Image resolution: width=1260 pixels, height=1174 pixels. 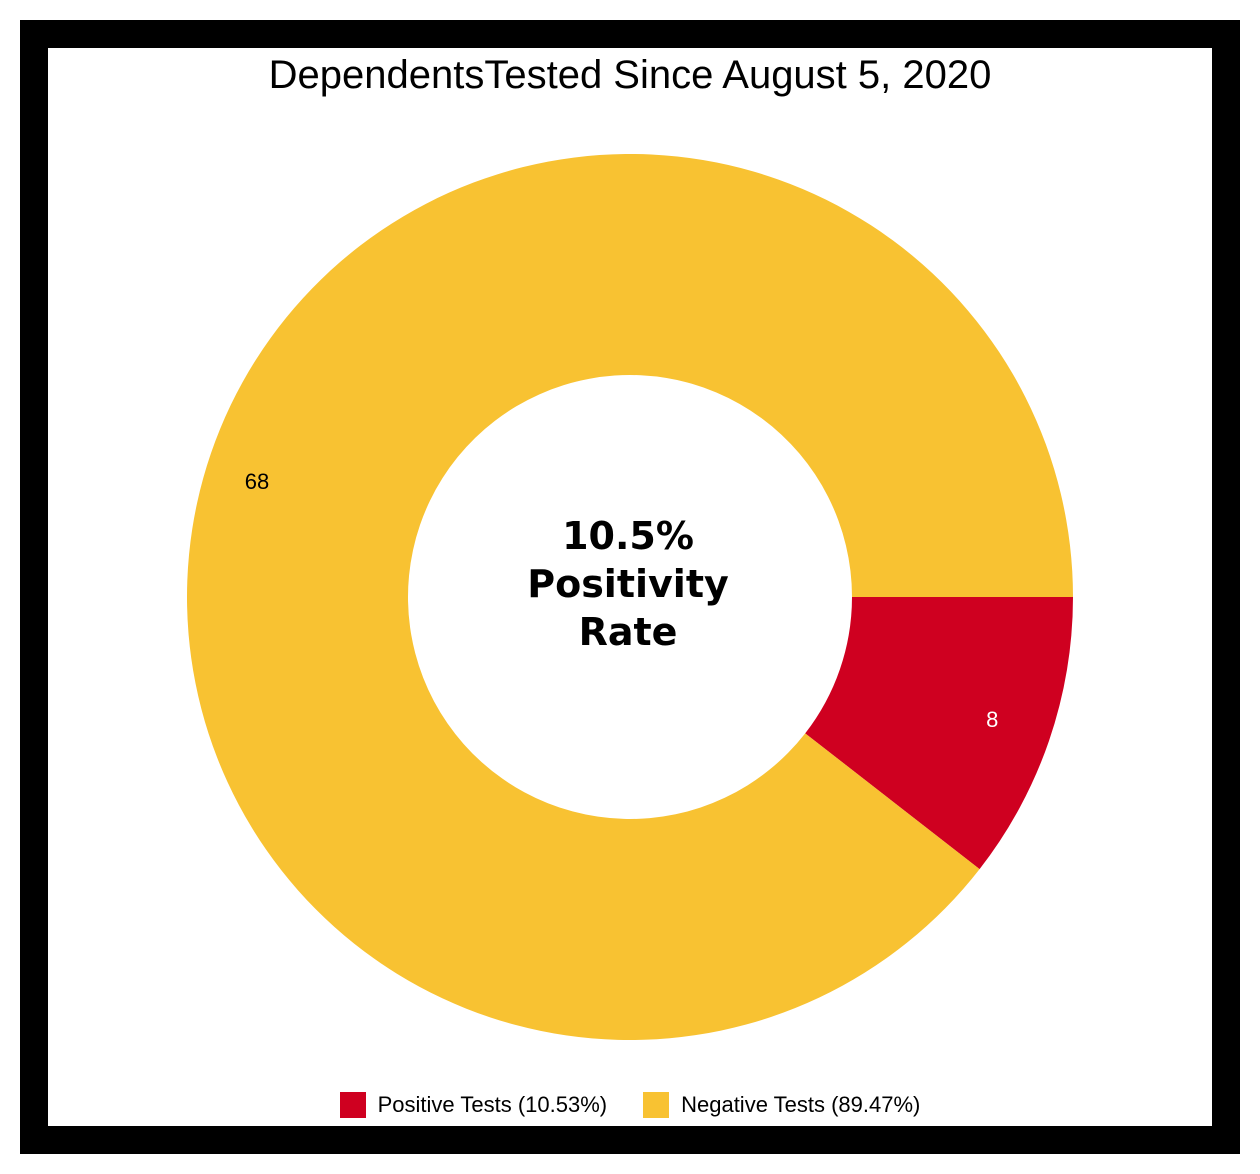 I want to click on positivity-rate-rate: Rate, so click(x=628, y=632).